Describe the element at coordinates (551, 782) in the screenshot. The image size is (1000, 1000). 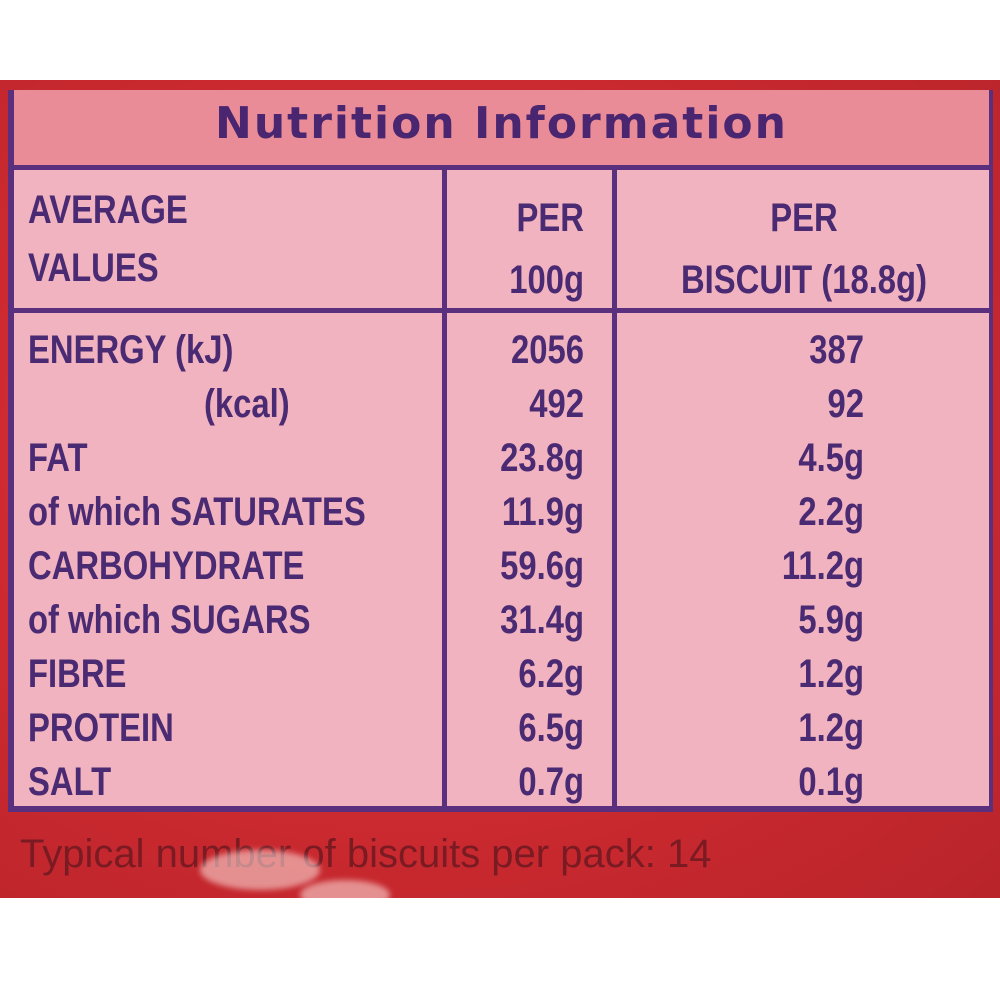
I see `row-per-100g-value: 0.7g` at that location.